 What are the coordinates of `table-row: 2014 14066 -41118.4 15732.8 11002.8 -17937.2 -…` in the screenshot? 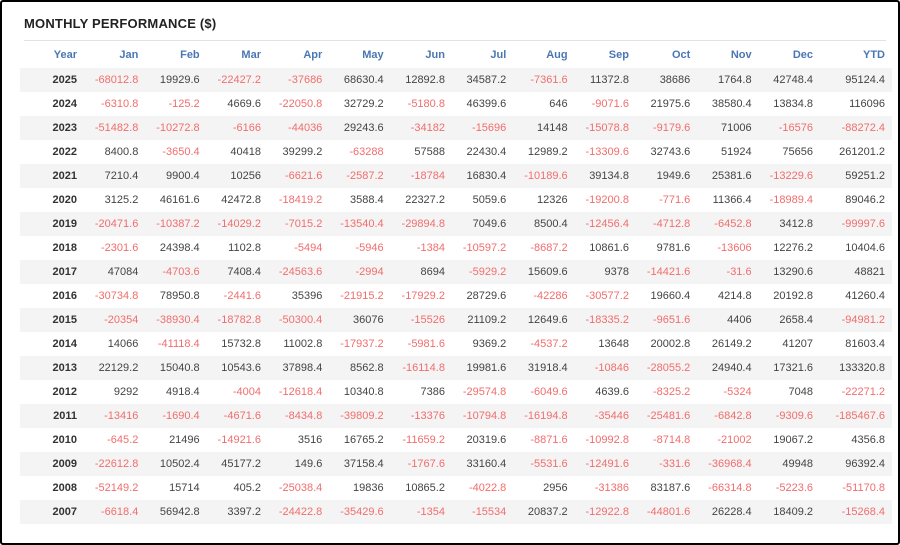 It's located at (456, 344).